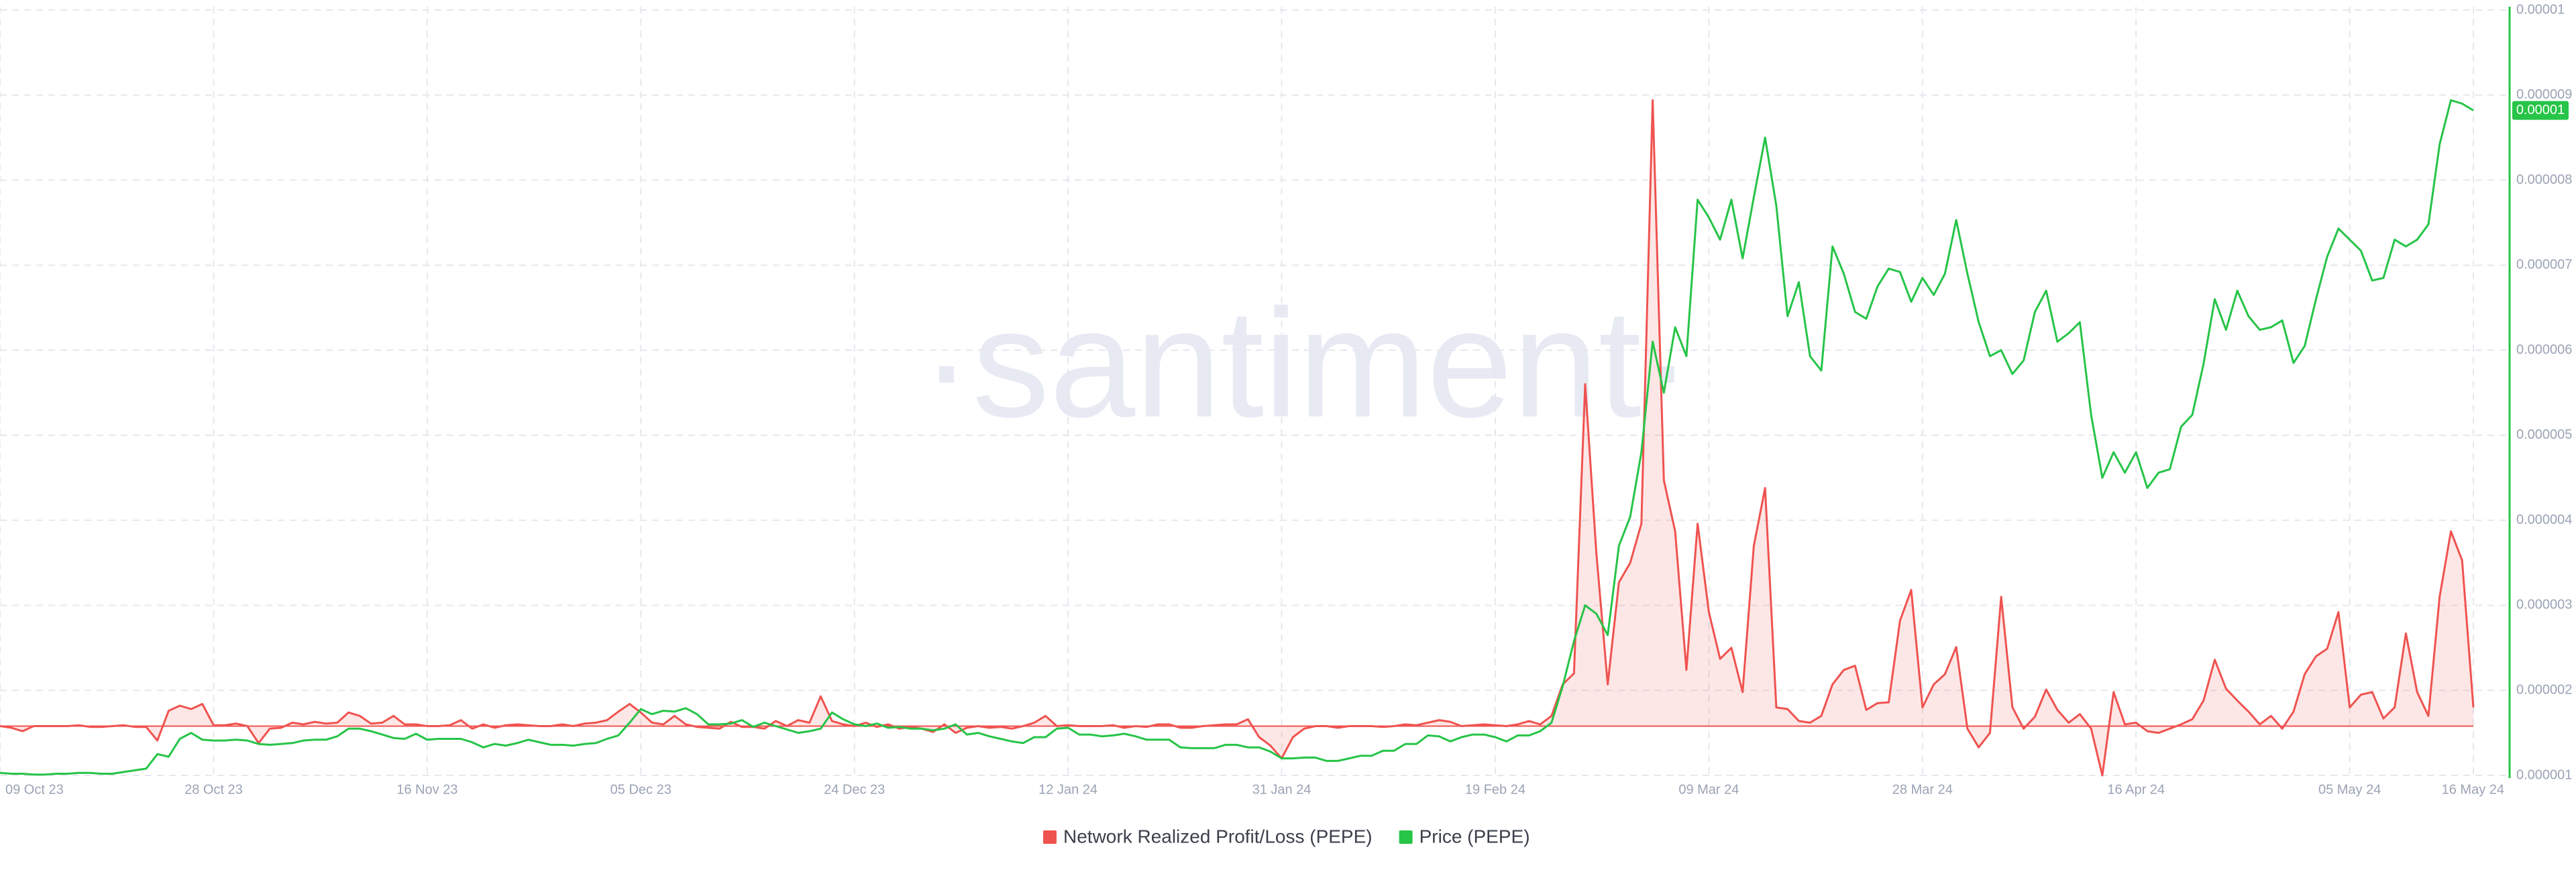 The image size is (2576, 872). Describe the element at coordinates (2544, 519) in the screenshot. I see `y2-tick-label: 0.000004` at that location.